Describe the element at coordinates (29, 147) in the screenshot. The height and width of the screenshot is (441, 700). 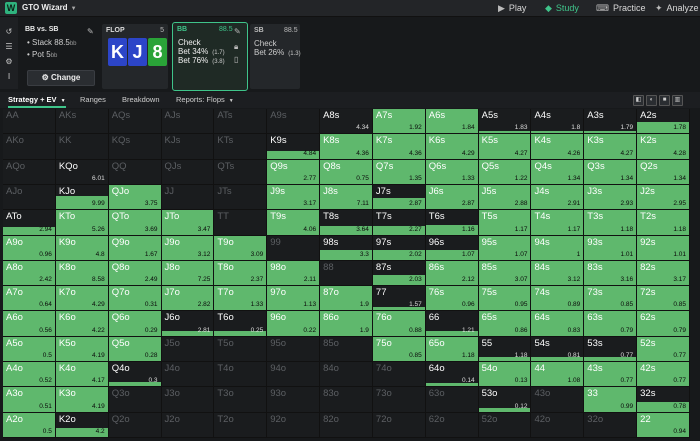
I see `hand-cell: AKo` at that location.